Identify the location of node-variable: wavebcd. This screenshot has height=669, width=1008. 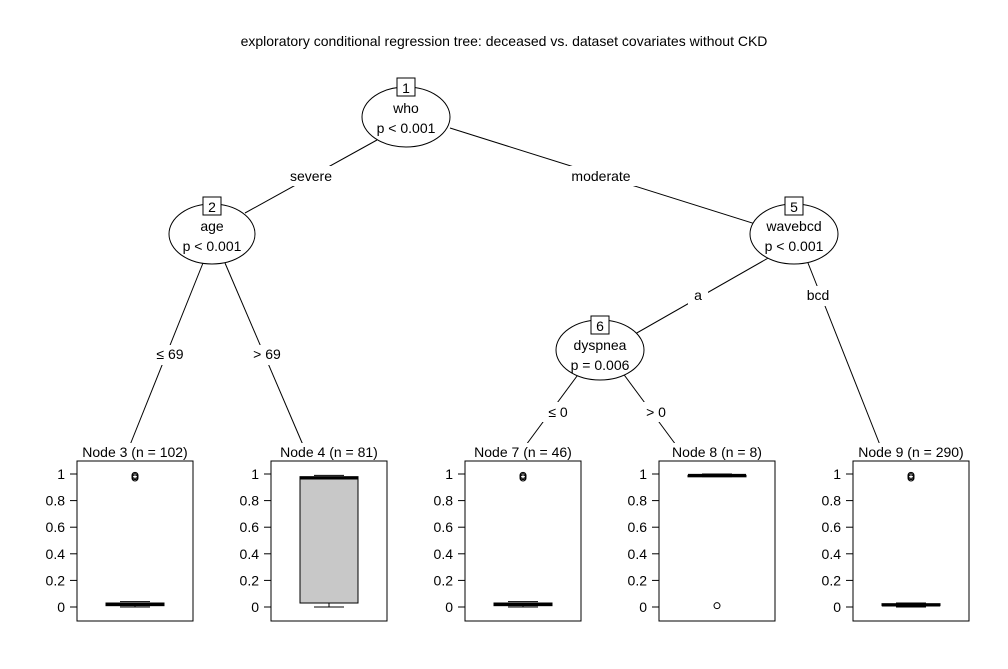
(793, 226).